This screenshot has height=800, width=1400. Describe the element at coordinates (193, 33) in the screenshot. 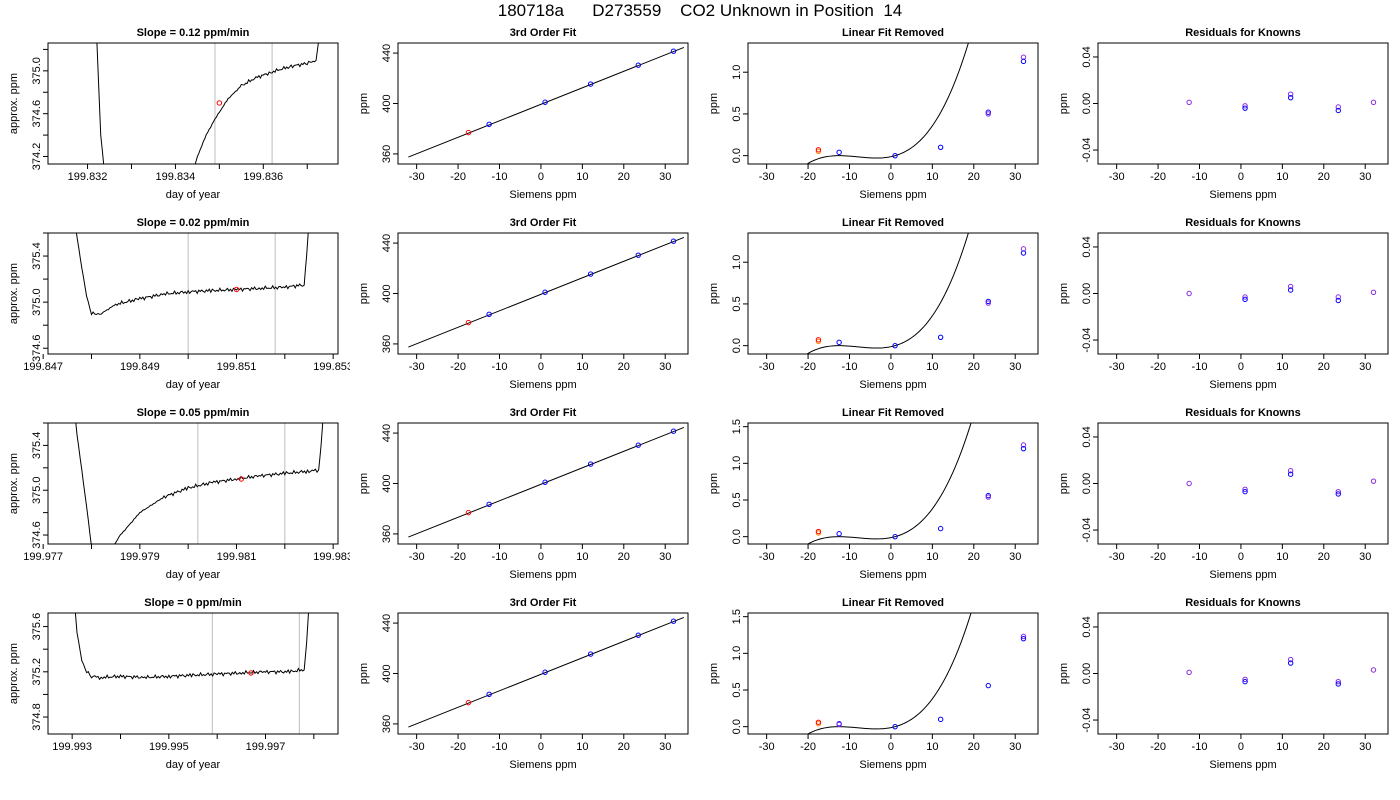

I see `chart-title: Slope = 0.12 ppm/min` at that location.